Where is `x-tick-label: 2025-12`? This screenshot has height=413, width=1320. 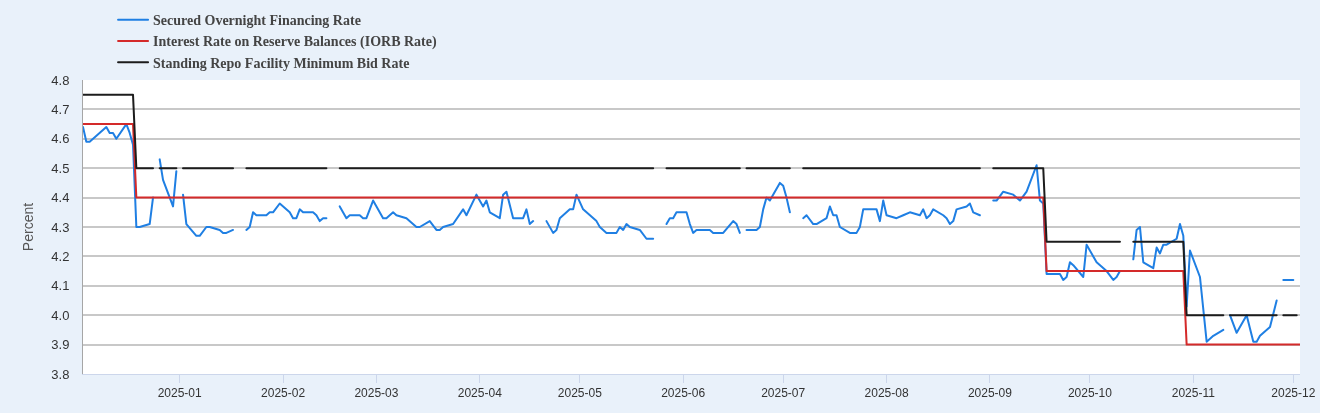
x-tick-label: 2025-12 is located at coordinates (1293, 393).